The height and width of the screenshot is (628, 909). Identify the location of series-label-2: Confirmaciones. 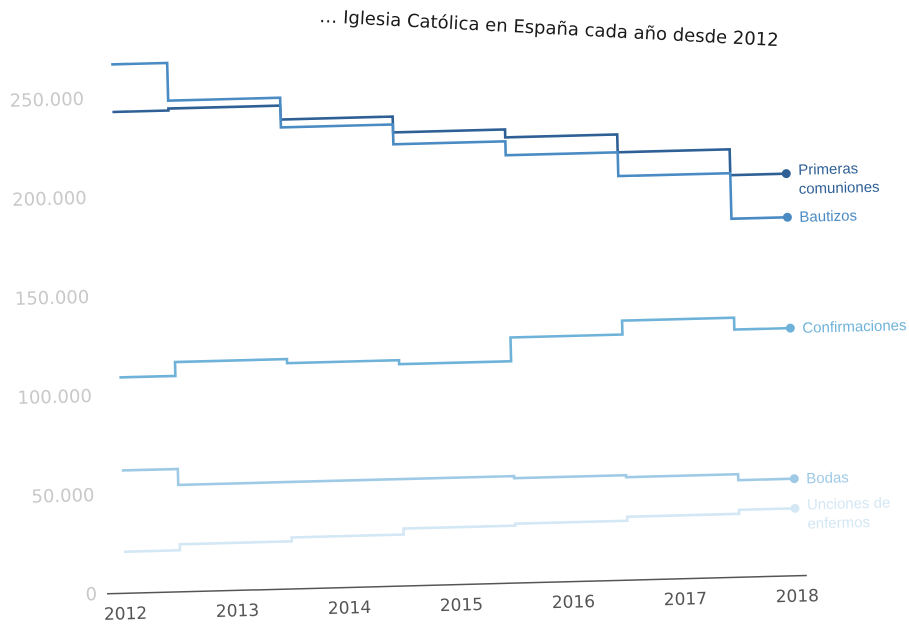
(854, 327).